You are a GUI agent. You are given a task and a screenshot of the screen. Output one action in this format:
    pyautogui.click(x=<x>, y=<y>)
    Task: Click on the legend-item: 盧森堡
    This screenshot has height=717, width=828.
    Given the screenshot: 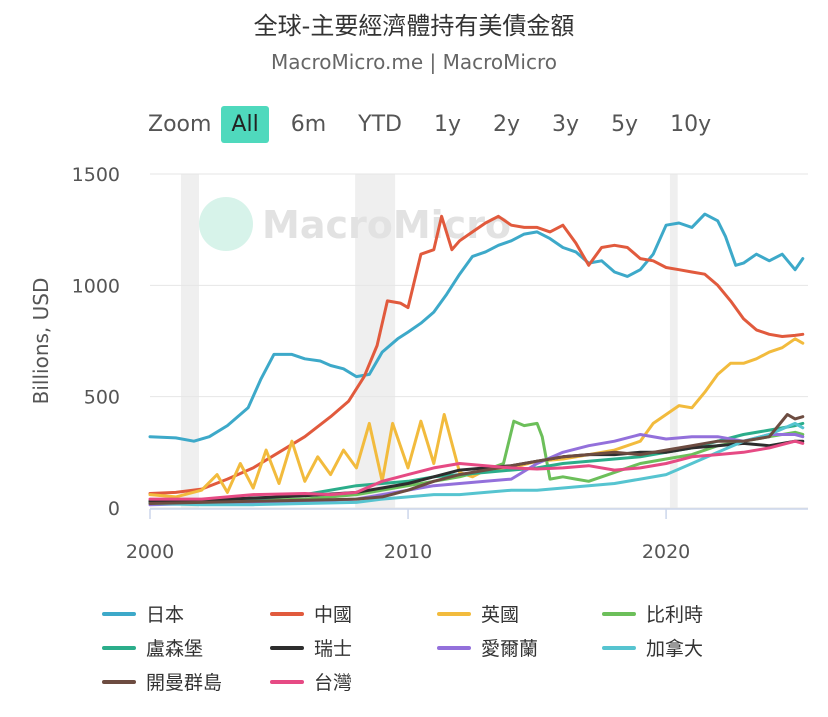 What is the action you would take?
    pyautogui.click(x=152, y=647)
    